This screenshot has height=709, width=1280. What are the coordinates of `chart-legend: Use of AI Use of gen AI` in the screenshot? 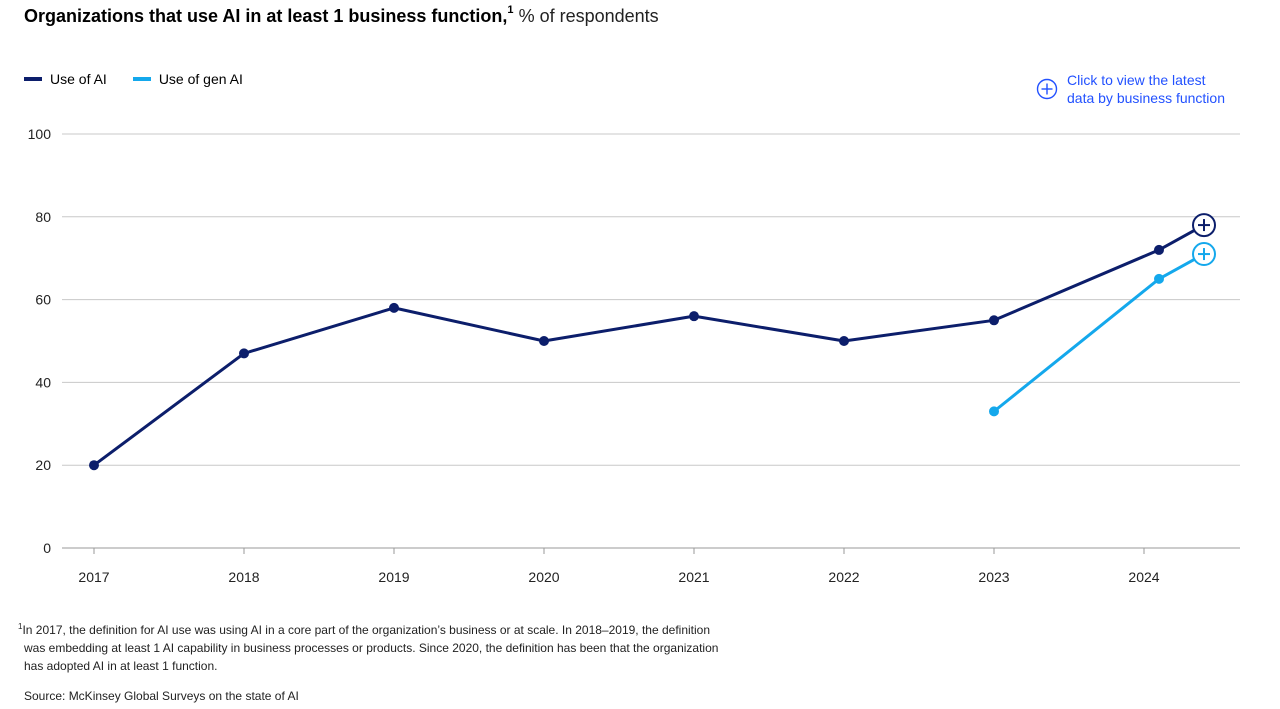 It's located at (133, 79).